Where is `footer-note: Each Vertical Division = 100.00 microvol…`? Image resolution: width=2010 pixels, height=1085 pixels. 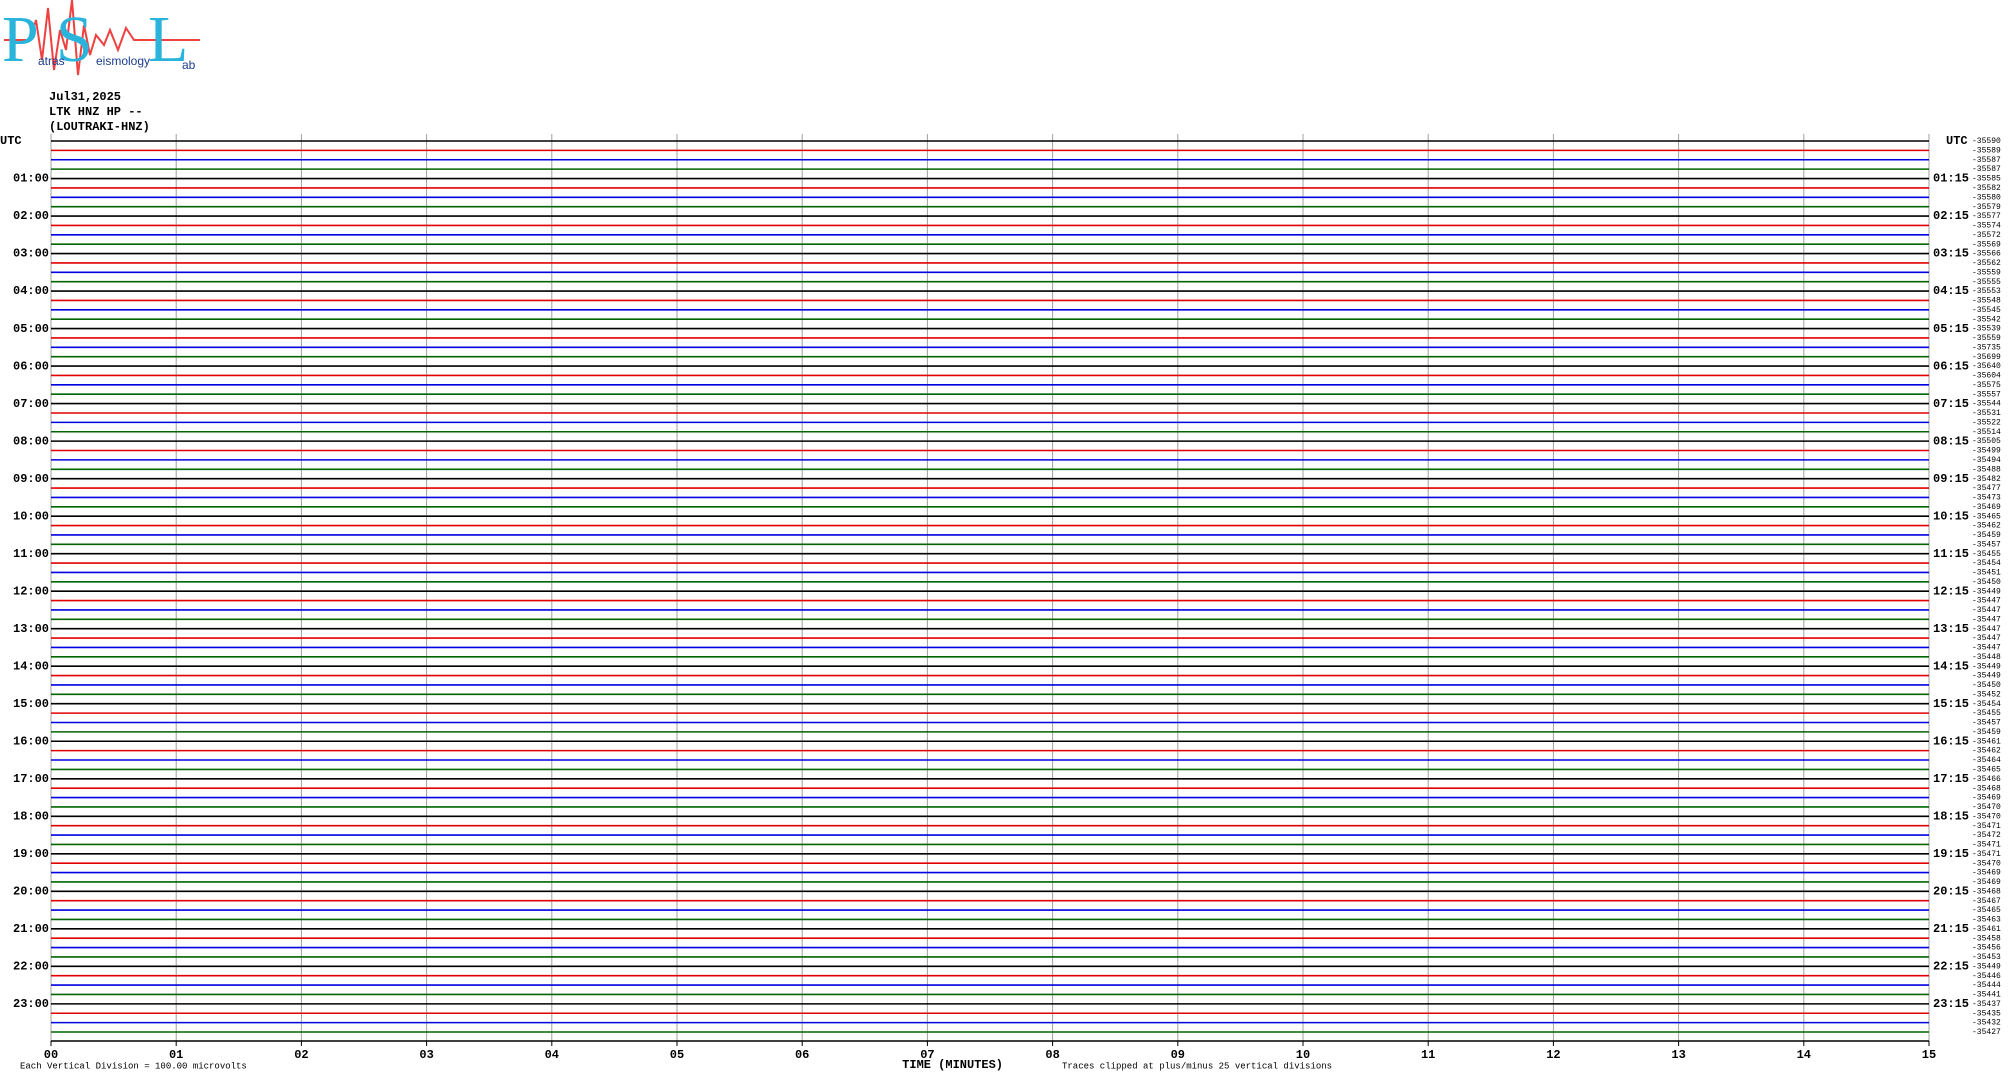
footer-note: Each Vertical Division = 100.00 microvol… is located at coordinates (133, 1066).